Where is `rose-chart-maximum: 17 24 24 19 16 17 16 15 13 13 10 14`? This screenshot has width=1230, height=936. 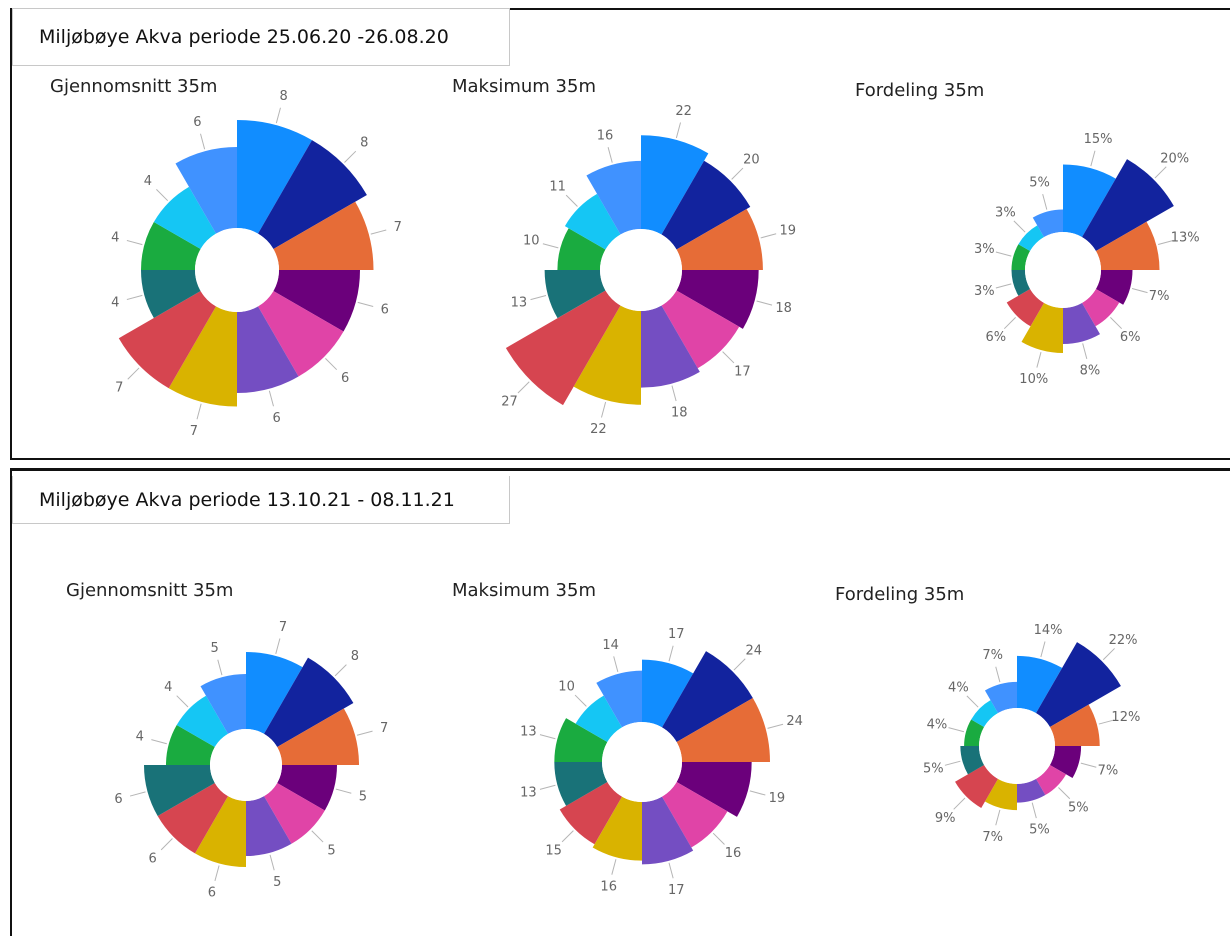
rose-chart-maximum: 17 24 24 19 16 17 16 15 13 13 10 14 is located at coordinates (661, 762).